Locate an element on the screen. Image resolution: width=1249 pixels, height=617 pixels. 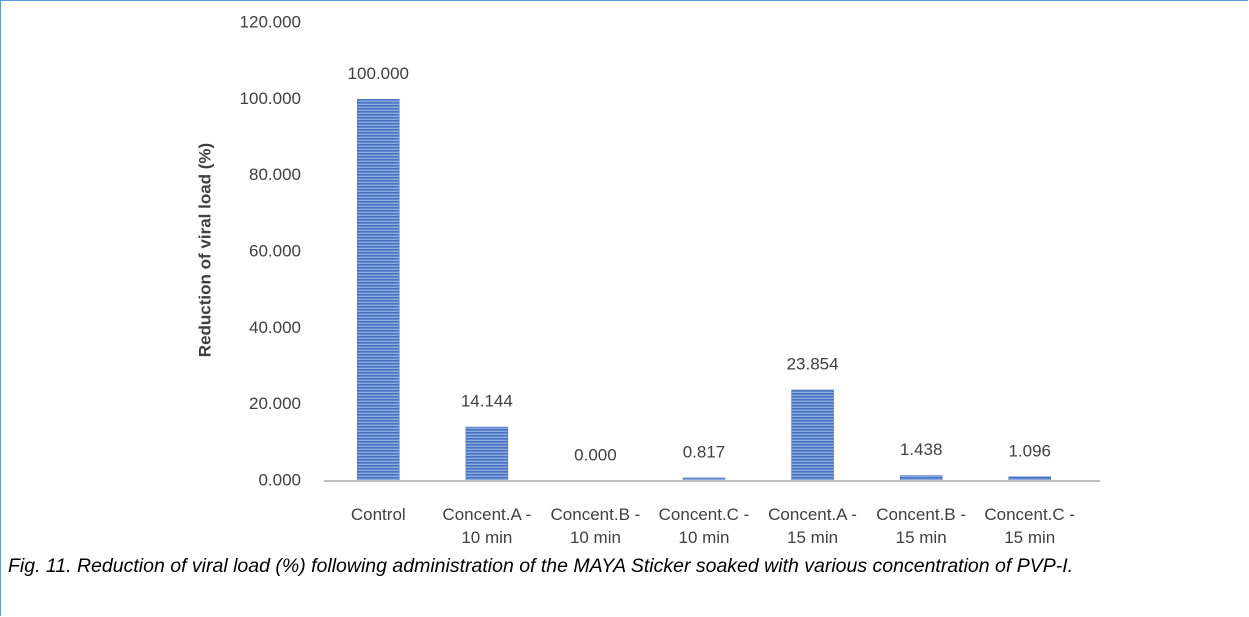
x-tick-label: Concent.B - 10 min is located at coordinates (595, 526).